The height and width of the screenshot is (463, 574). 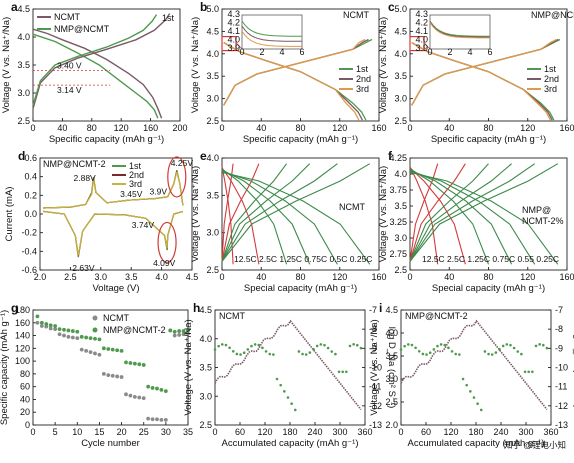 What do you see at coordinates (77, 432) in the screenshot?
I see `x-tick-label: 10` at bounding box center [77, 432].